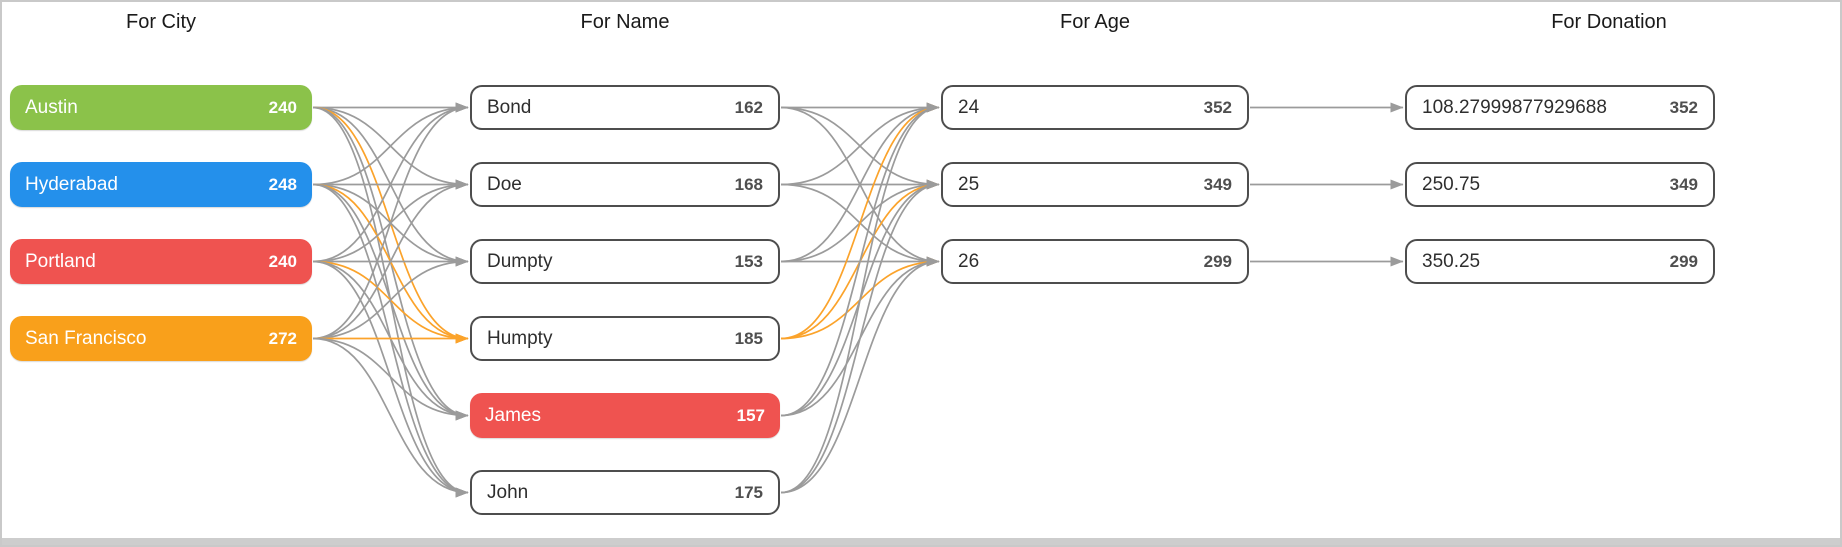 This screenshot has height=547, width=1842. Describe the element at coordinates (748, 107) in the screenshot. I see `node-count: 162` at that location.